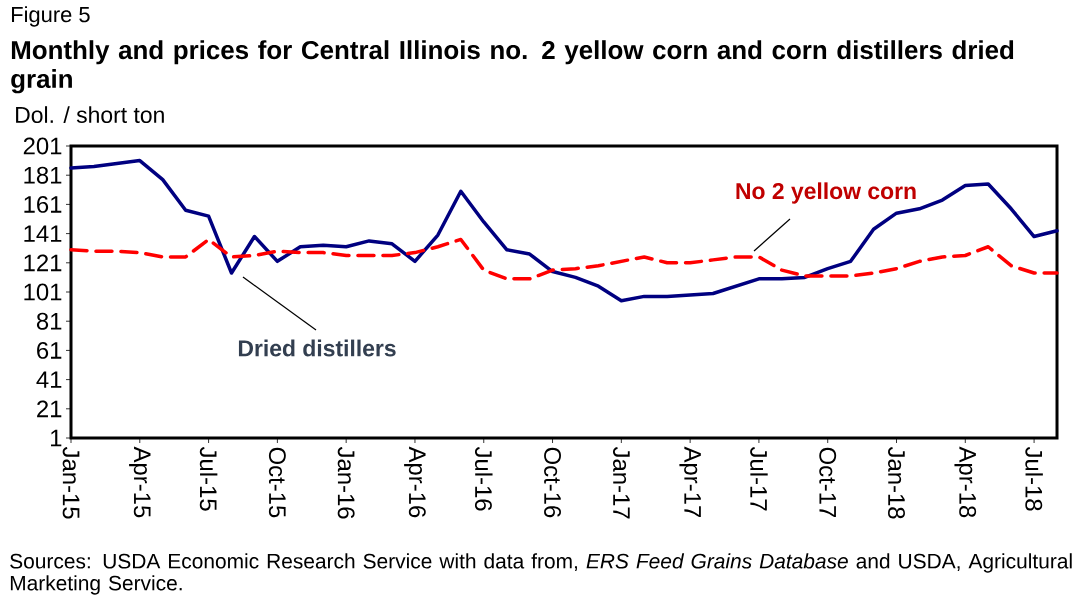 The height and width of the screenshot is (598, 1086). I want to click on y-tick-label: 1, so click(56, 438).